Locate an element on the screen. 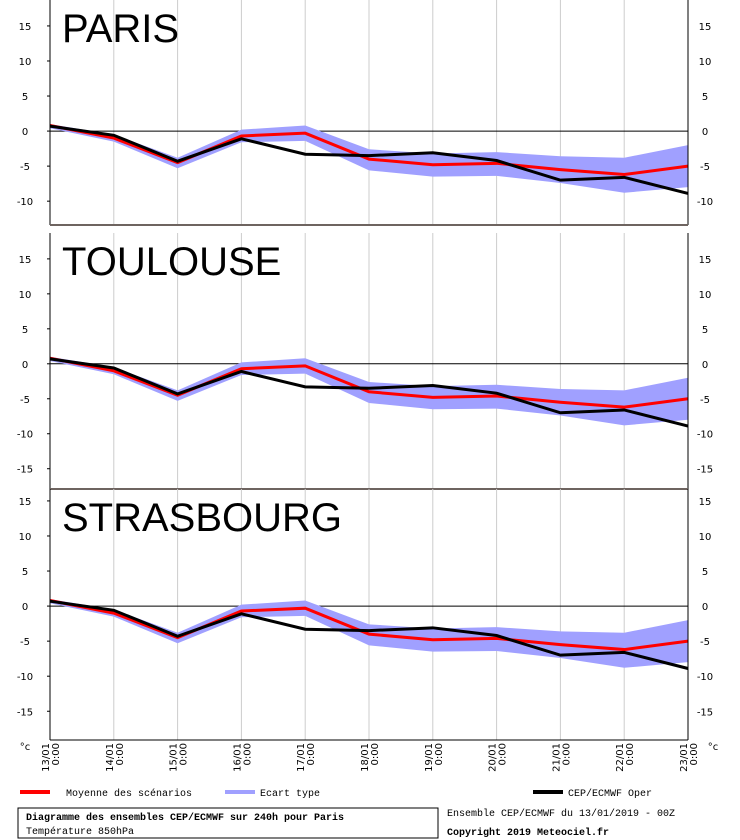 The height and width of the screenshot is (840, 740). run-info: Ensemble CEP/ECMWF du 13/01/2019 - 00Z is located at coordinates (561, 814).